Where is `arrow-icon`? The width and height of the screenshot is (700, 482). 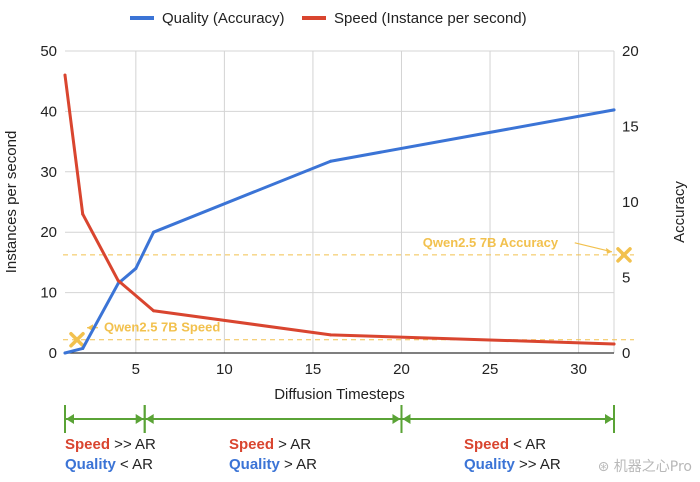
arrow-icon is located at coordinates (593, 247).